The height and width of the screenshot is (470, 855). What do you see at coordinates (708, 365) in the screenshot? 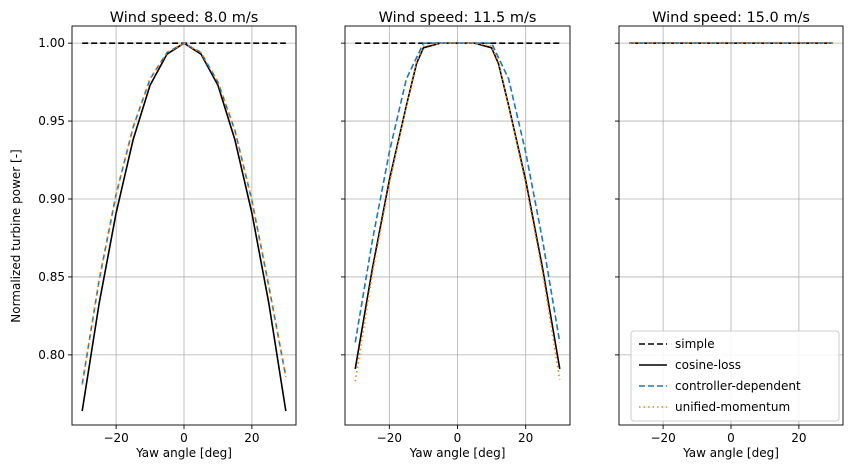
I see `legend-label-cosine-loss: cosine-loss` at bounding box center [708, 365].